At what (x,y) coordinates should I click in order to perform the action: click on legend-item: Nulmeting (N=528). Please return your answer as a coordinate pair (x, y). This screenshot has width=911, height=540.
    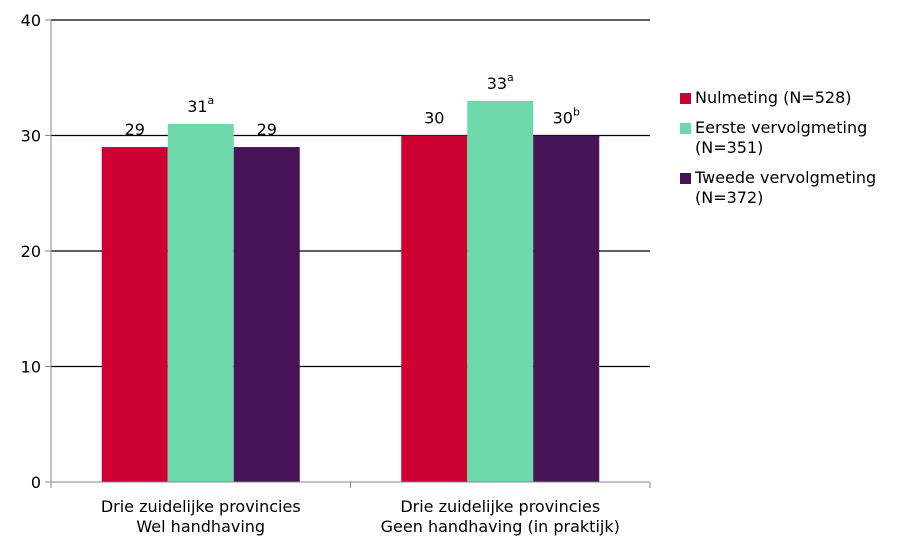
    Looking at the image, I should click on (795, 98).